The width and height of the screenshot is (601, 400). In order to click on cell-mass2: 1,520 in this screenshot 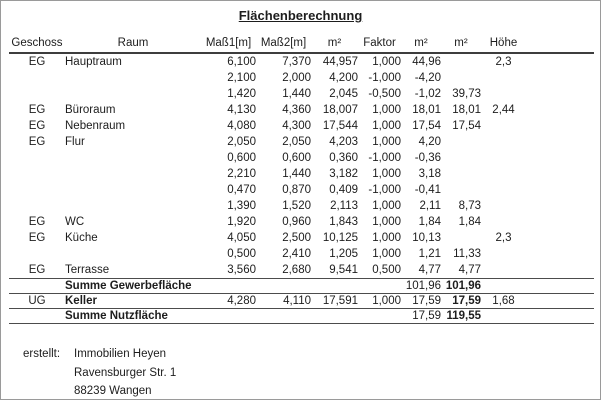, I will do `click(296, 206)`.